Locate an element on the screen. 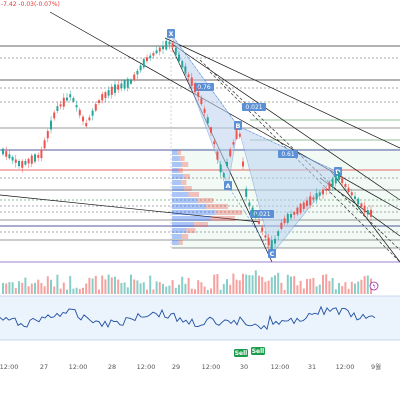  pattern-point-label: C is located at coordinates (272, 254).